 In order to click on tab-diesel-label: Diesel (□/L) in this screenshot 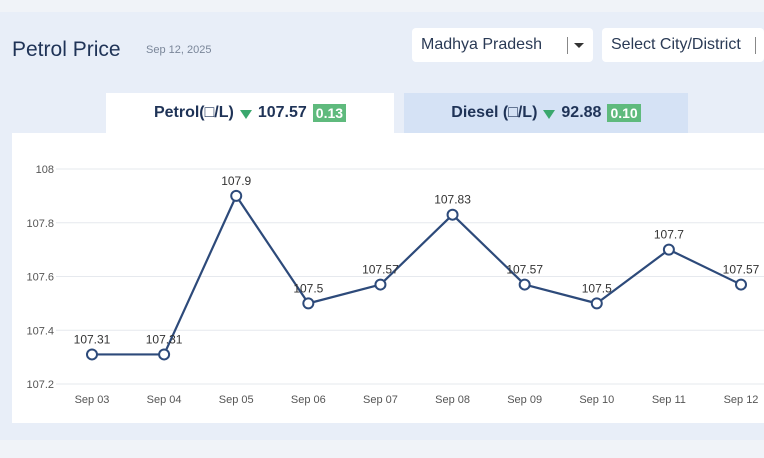, I will do `click(494, 112)`.